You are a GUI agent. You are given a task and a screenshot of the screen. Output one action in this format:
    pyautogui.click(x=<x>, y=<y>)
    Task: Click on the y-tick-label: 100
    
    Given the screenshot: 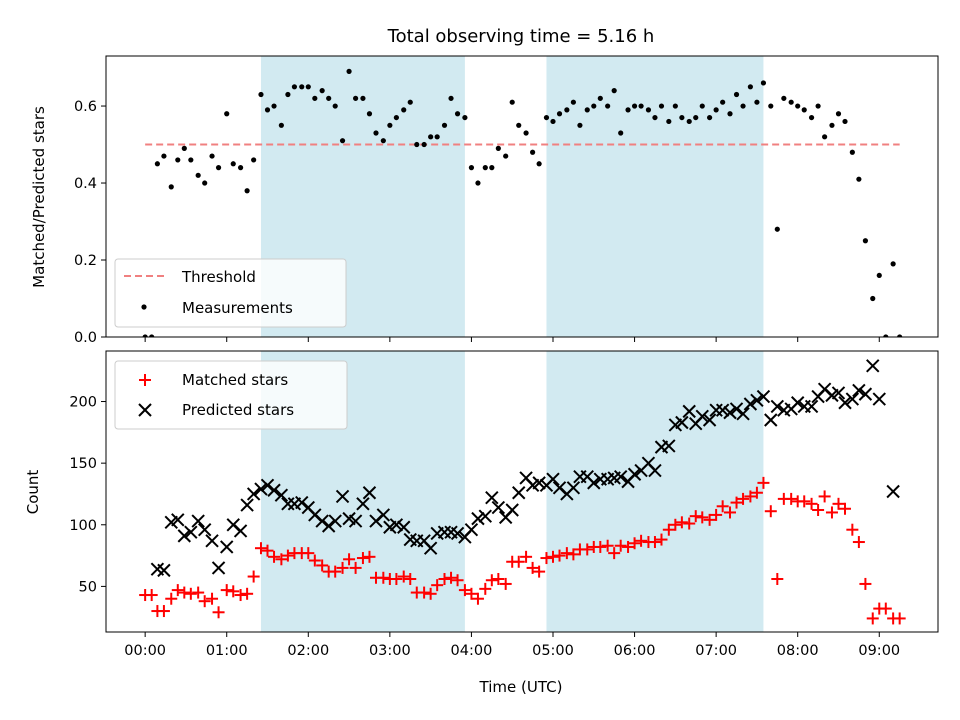 What is the action you would take?
    pyautogui.click(x=83, y=526)
    